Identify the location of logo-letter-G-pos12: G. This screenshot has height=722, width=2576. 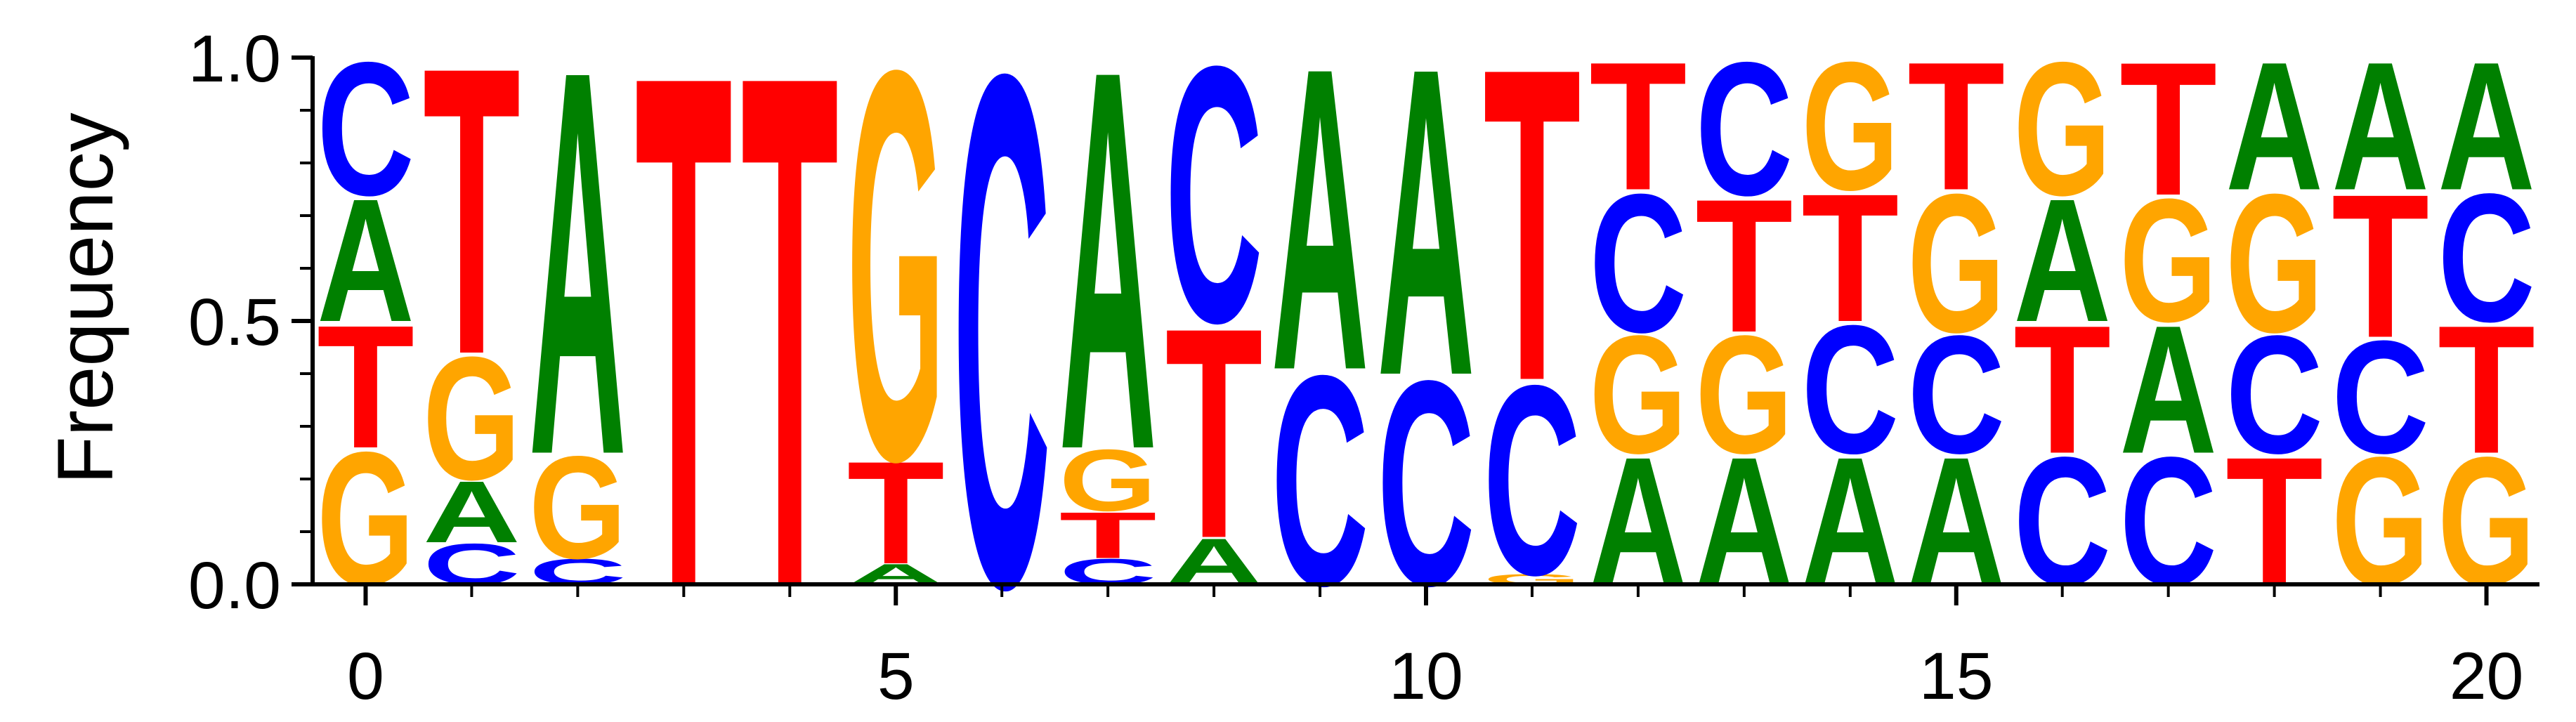
(1638, 395).